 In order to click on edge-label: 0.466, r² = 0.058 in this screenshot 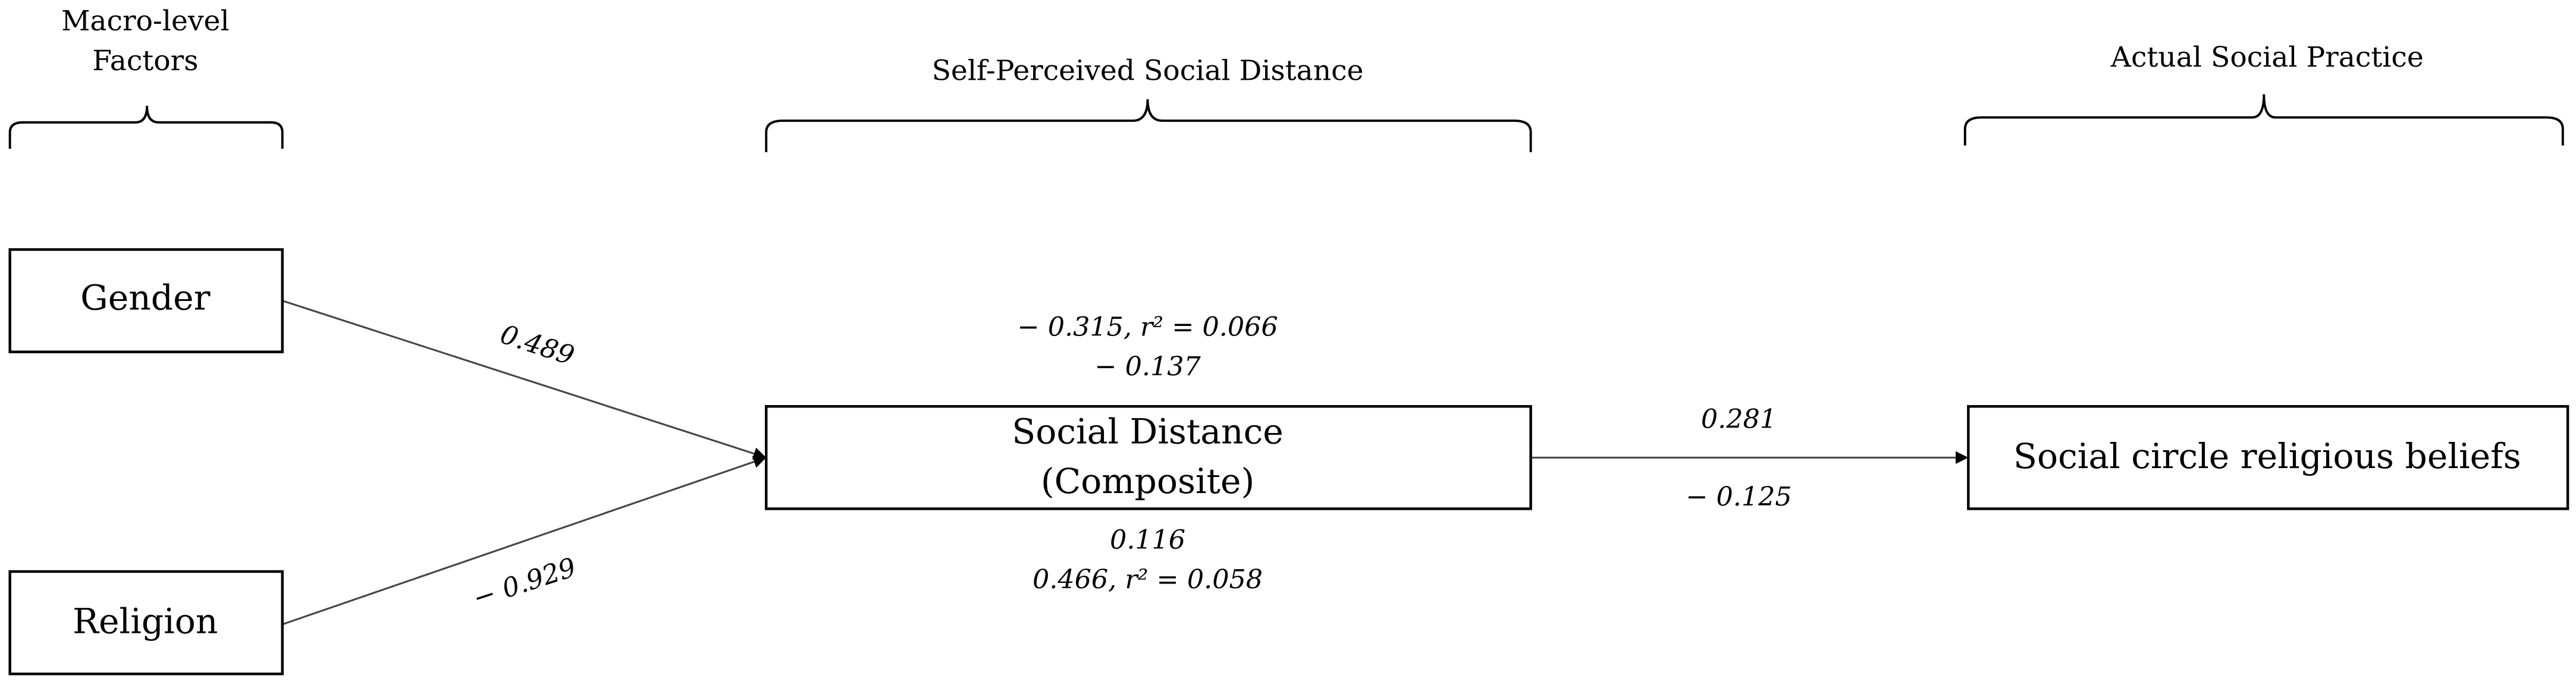, I will do `click(1148, 579)`.